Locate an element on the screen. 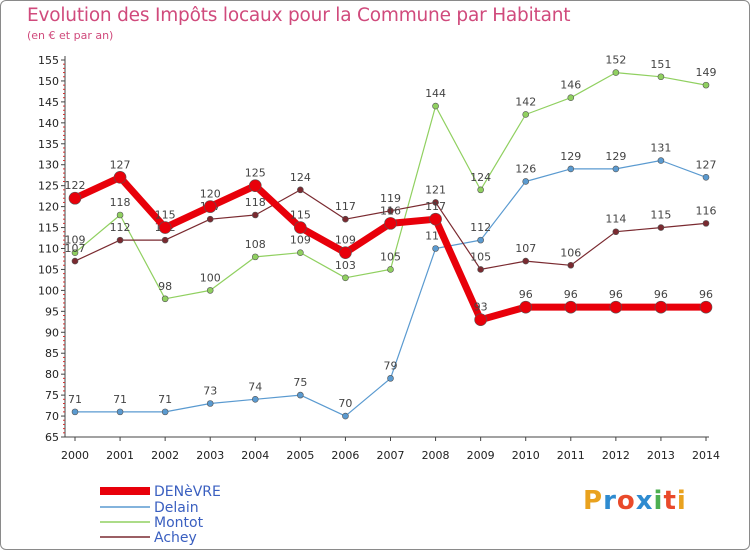 This screenshot has width=750, height=550. legend-label-montot: Montot is located at coordinates (179, 523).